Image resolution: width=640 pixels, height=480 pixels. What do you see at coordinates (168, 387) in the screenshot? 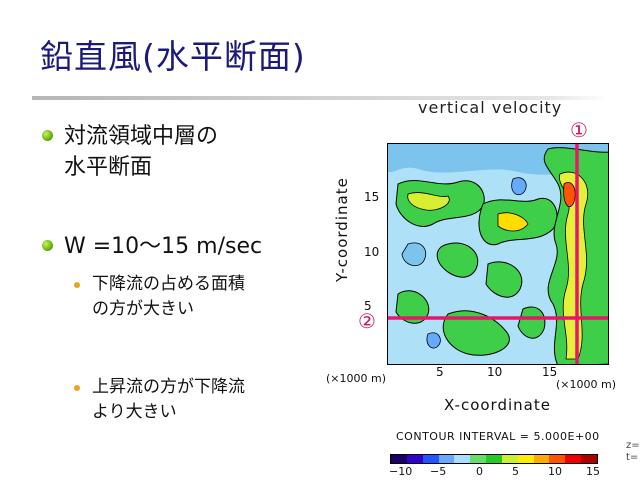
I see `subbullet-2-line1: 上昇流の方が下降流` at bounding box center [168, 387].